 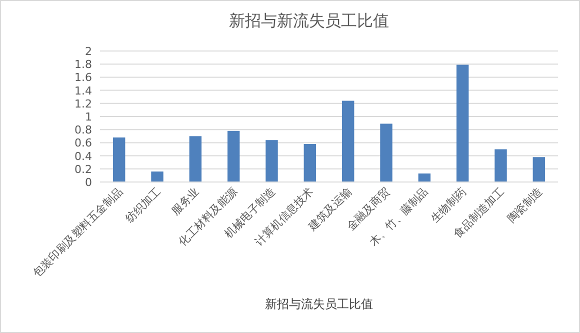 What do you see at coordinates (83, 156) in the screenshot?
I see `y-tick-label: 0.4` at bounding box center [83, 156].